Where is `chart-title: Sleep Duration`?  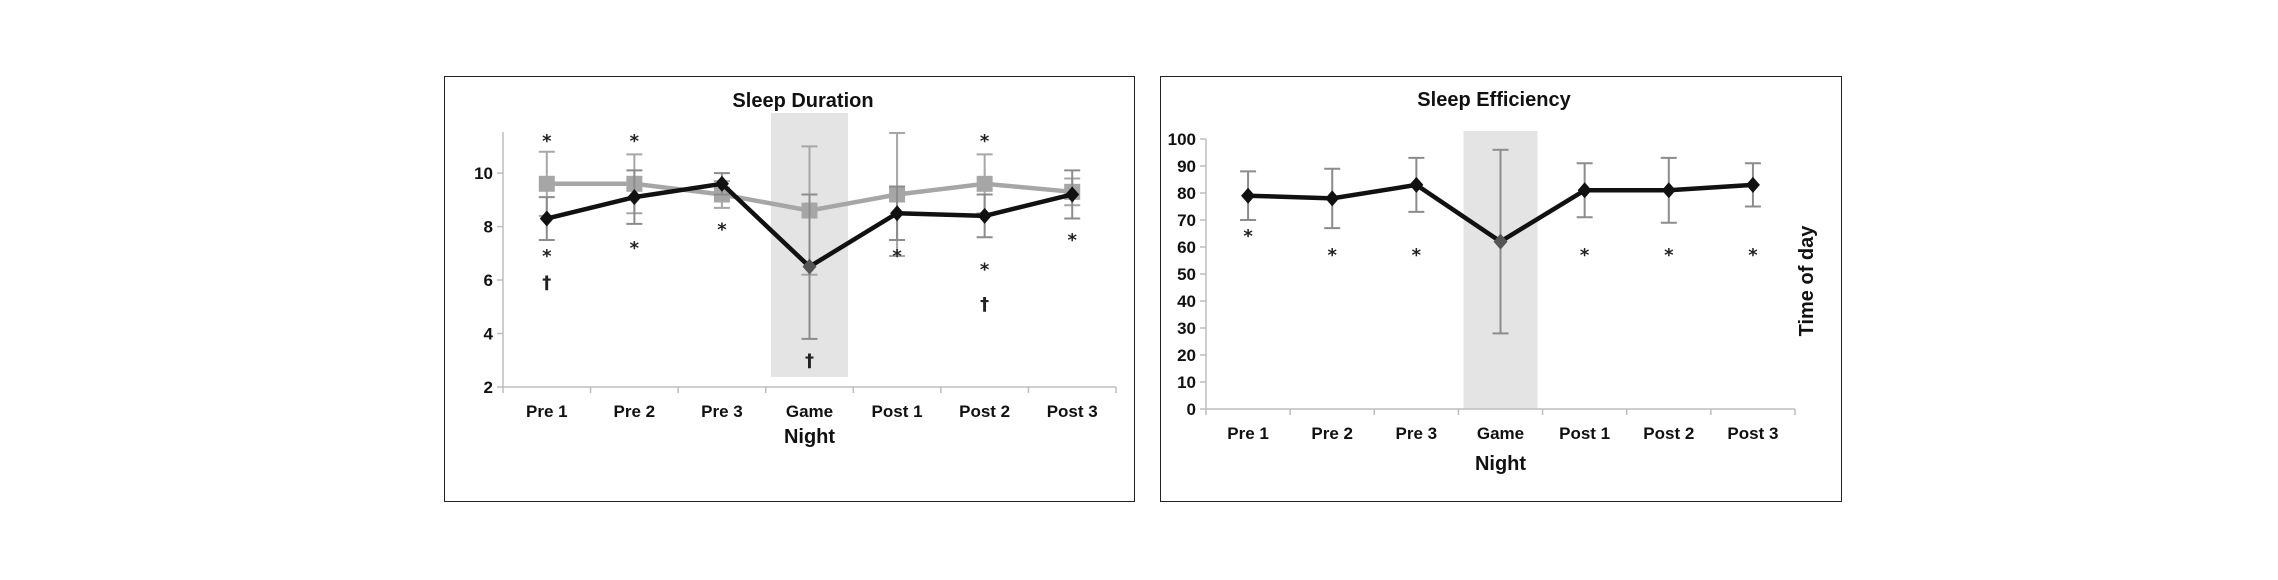 chart-title: Sleep Duration is located at coordinates (802, 101).